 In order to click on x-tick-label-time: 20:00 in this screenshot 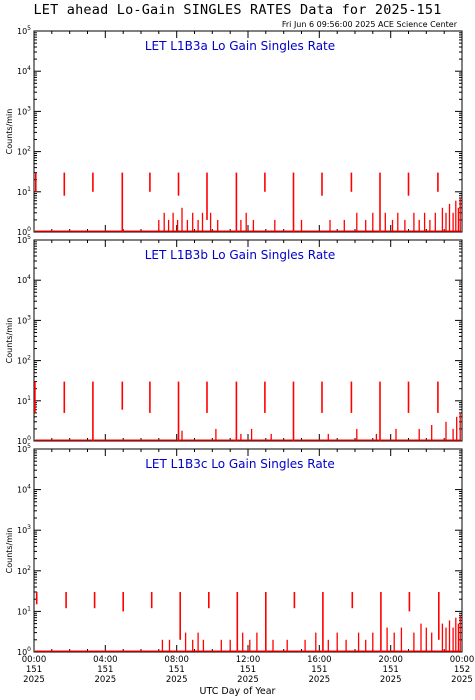, I will do `click(390, 660)`.